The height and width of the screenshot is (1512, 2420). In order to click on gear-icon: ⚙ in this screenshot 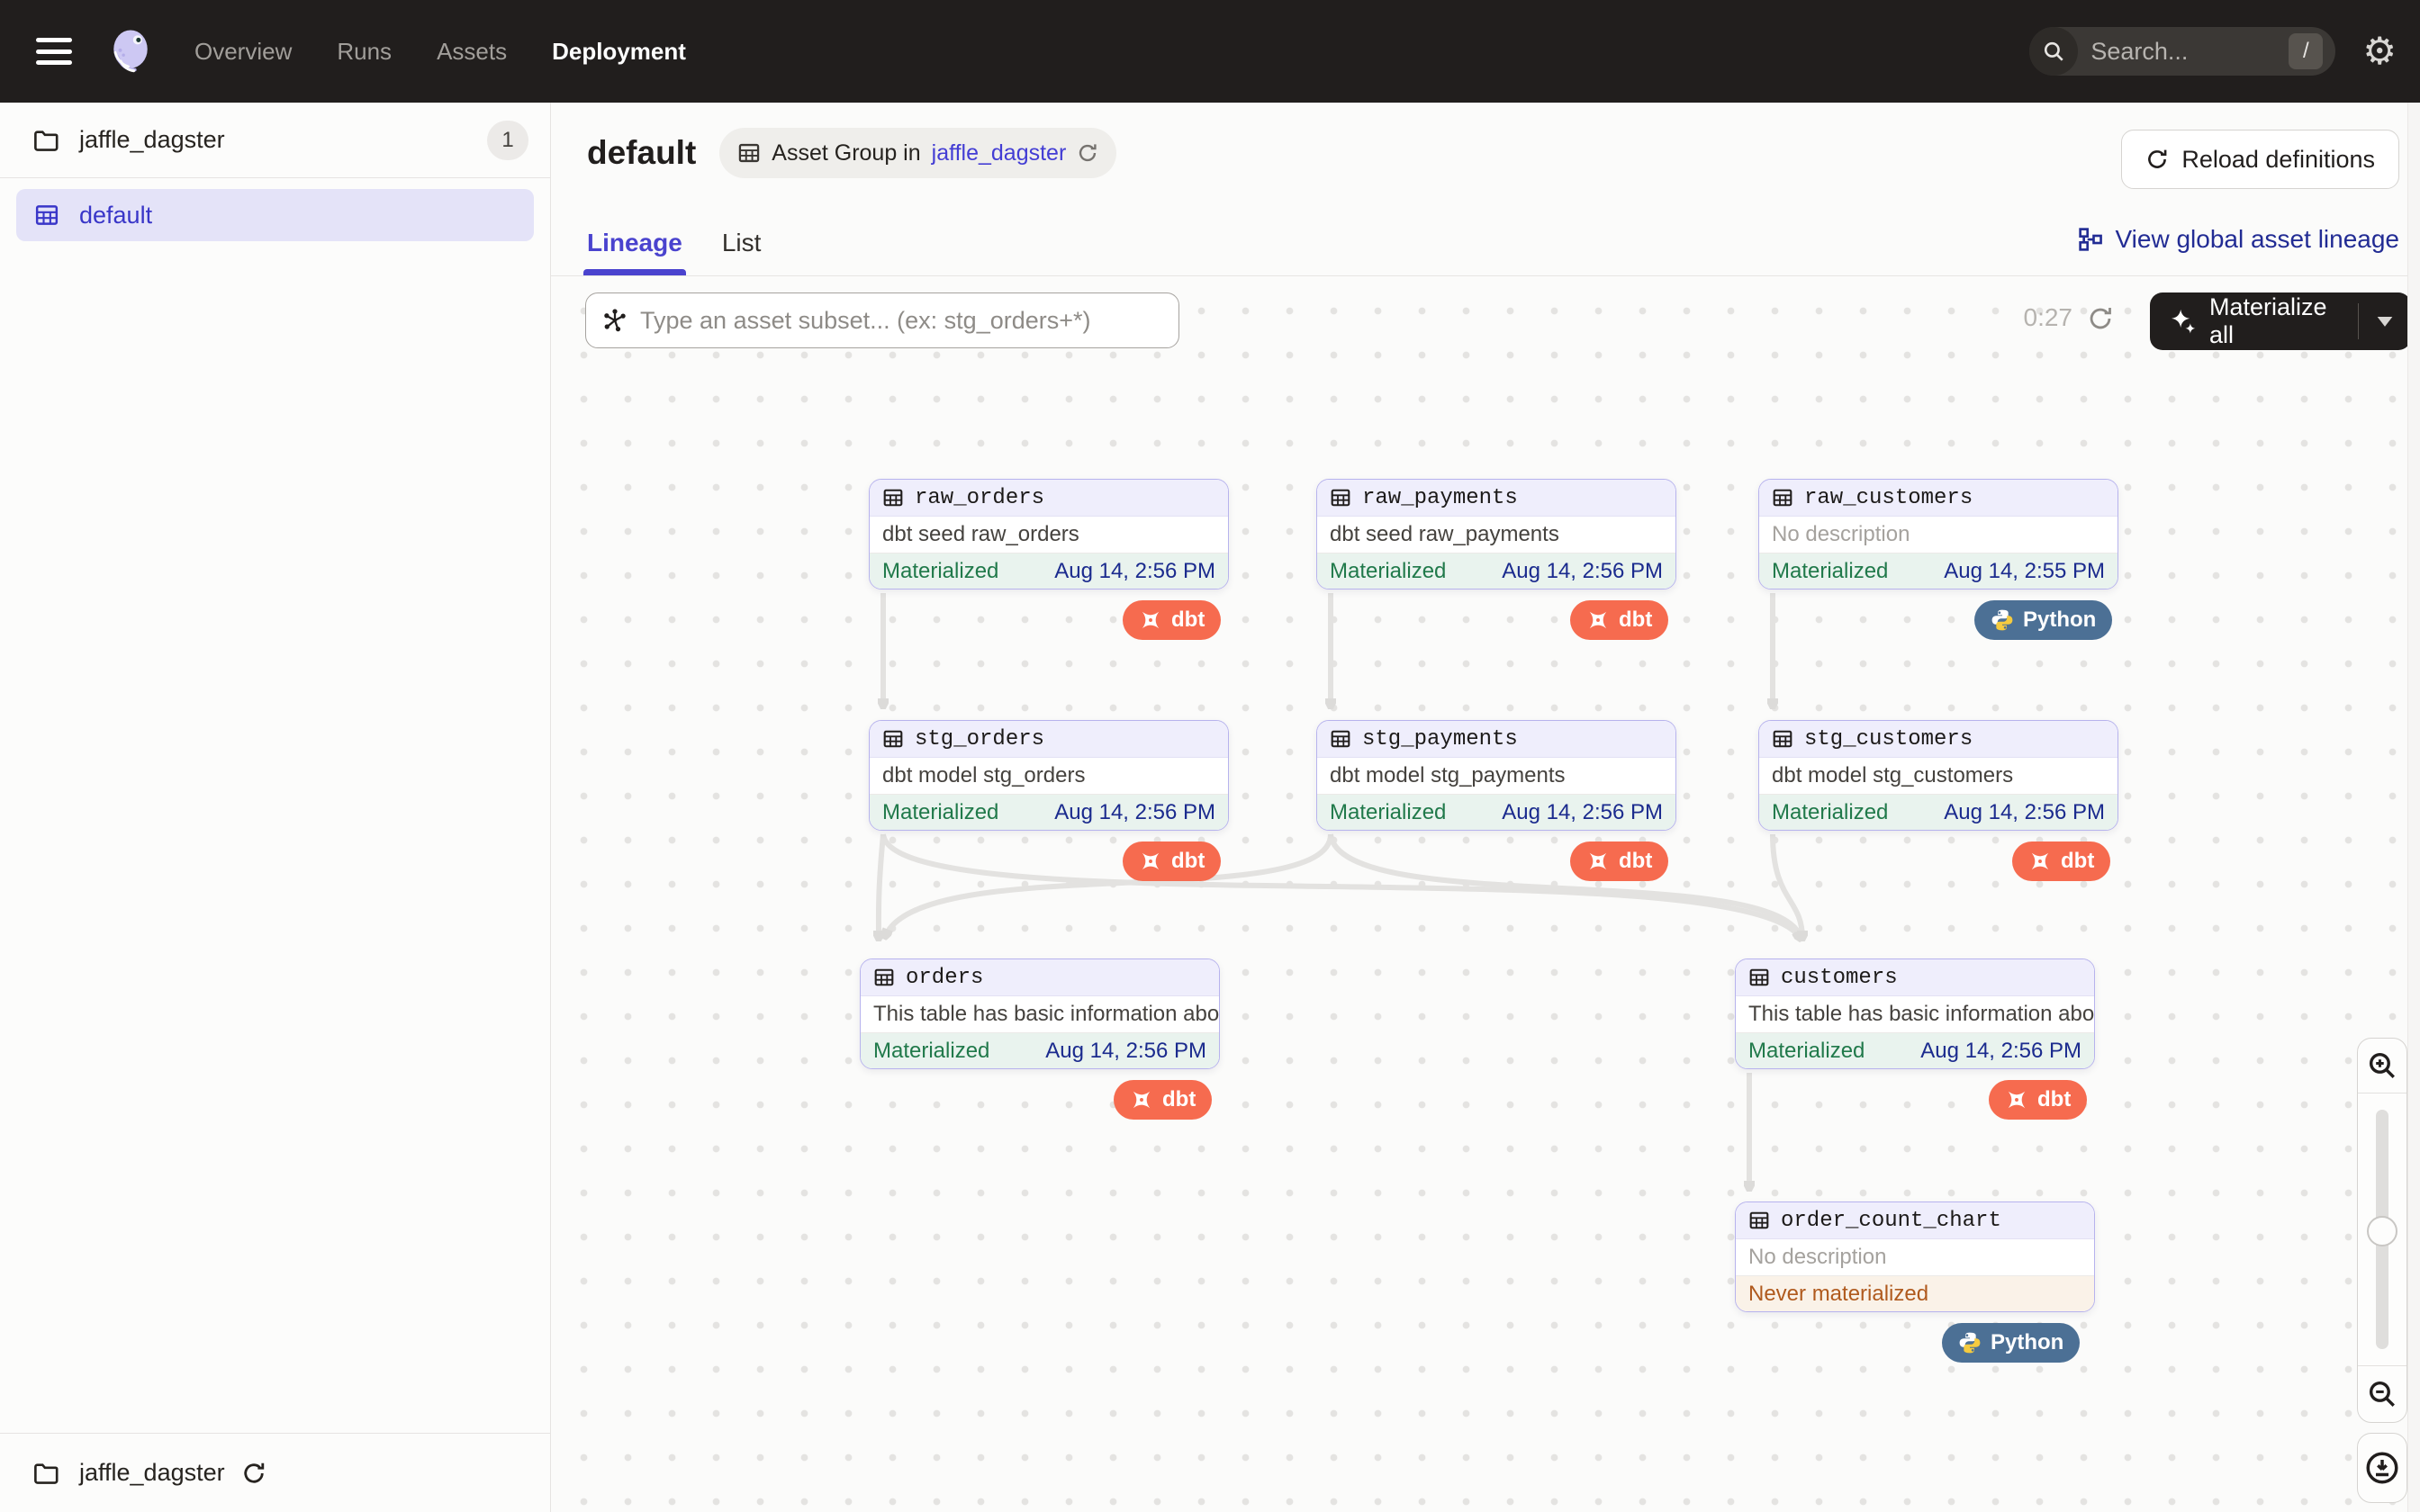, I will do `click(2380, 51)`.